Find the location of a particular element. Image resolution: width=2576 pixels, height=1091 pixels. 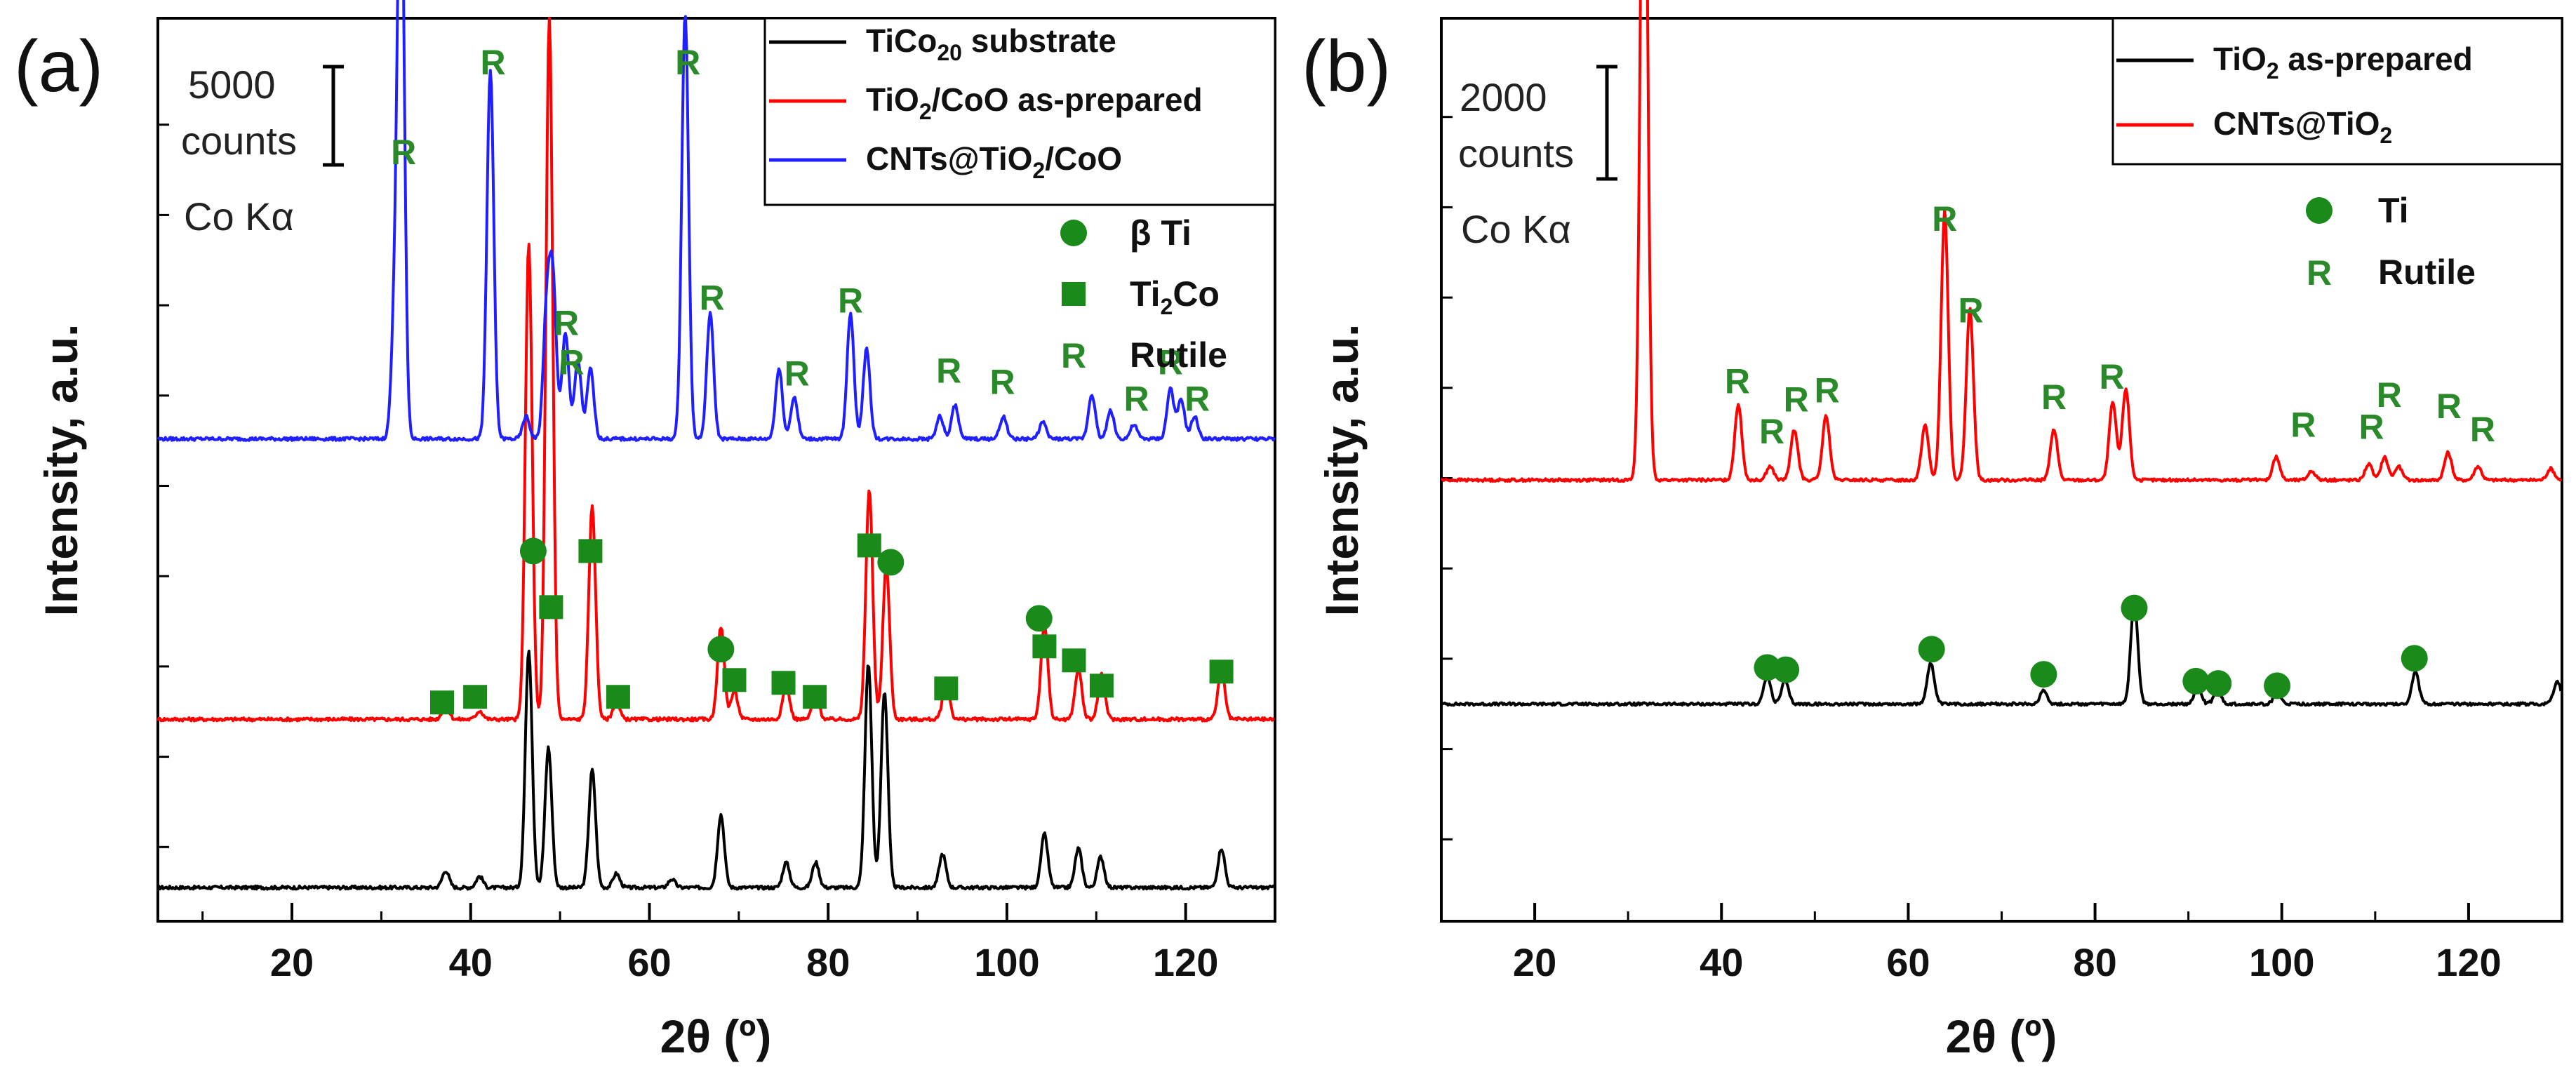

panel-b-label: (b) is located at coordinates (1346, 66).